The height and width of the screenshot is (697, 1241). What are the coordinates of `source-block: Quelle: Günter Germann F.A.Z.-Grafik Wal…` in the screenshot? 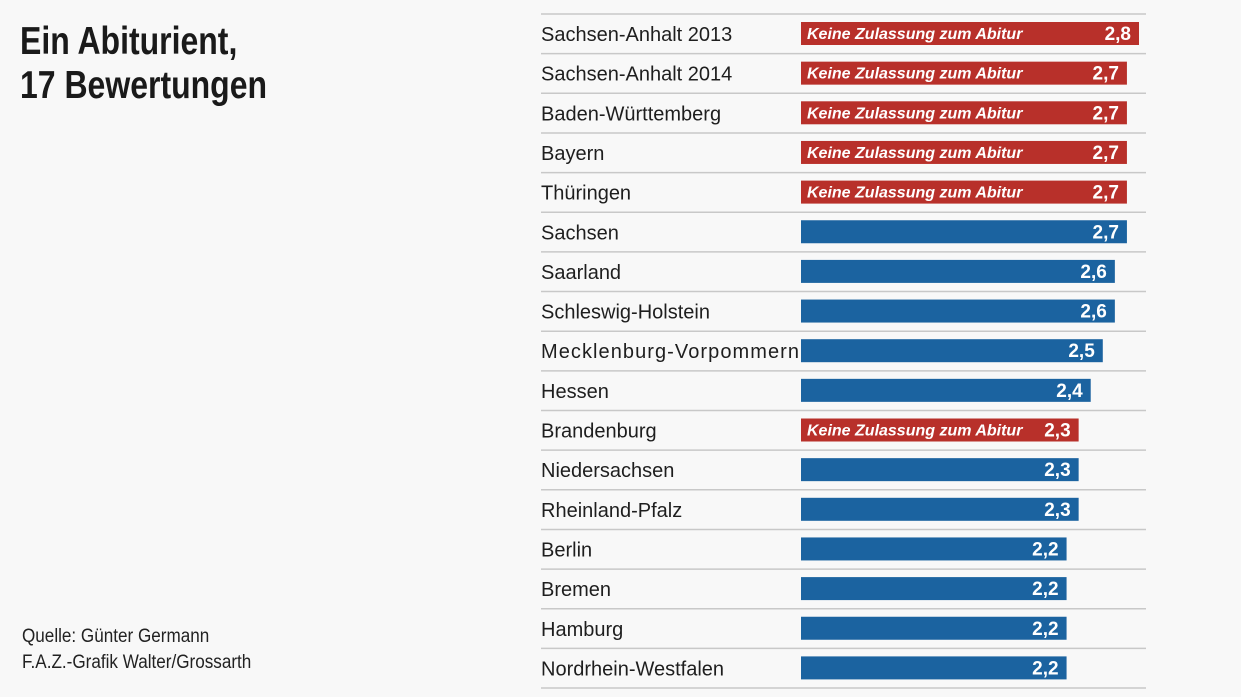 It's located at (136, 650).